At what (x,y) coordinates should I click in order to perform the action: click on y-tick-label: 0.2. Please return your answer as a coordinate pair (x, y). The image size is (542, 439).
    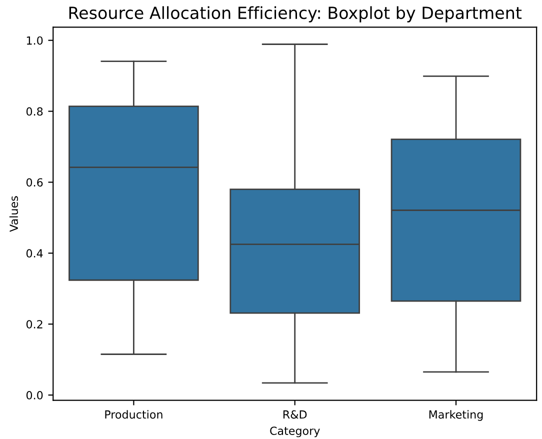
    Looking at the image, I should click on (34, 324).